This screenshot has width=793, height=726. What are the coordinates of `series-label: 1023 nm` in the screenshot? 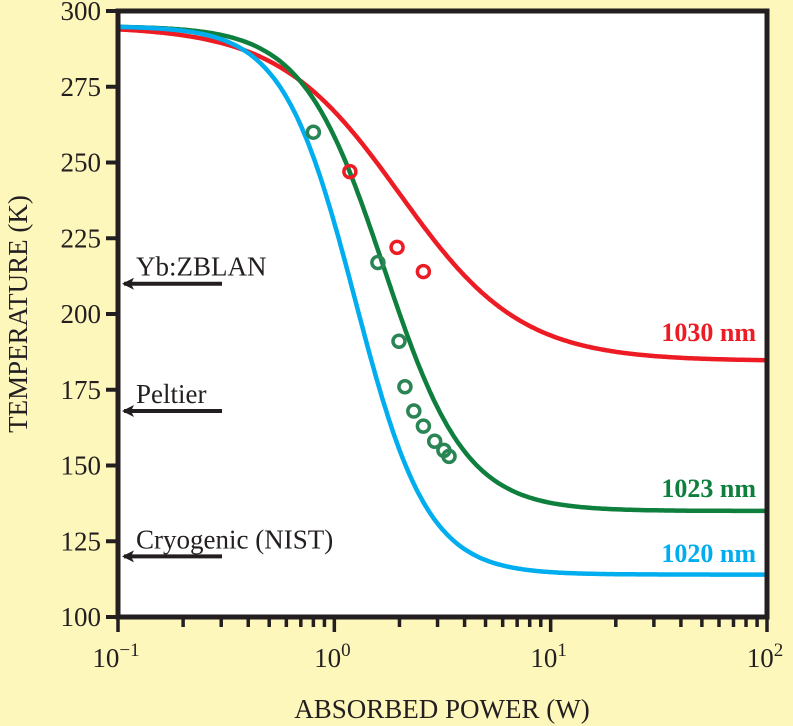 It's located at (708, 488).